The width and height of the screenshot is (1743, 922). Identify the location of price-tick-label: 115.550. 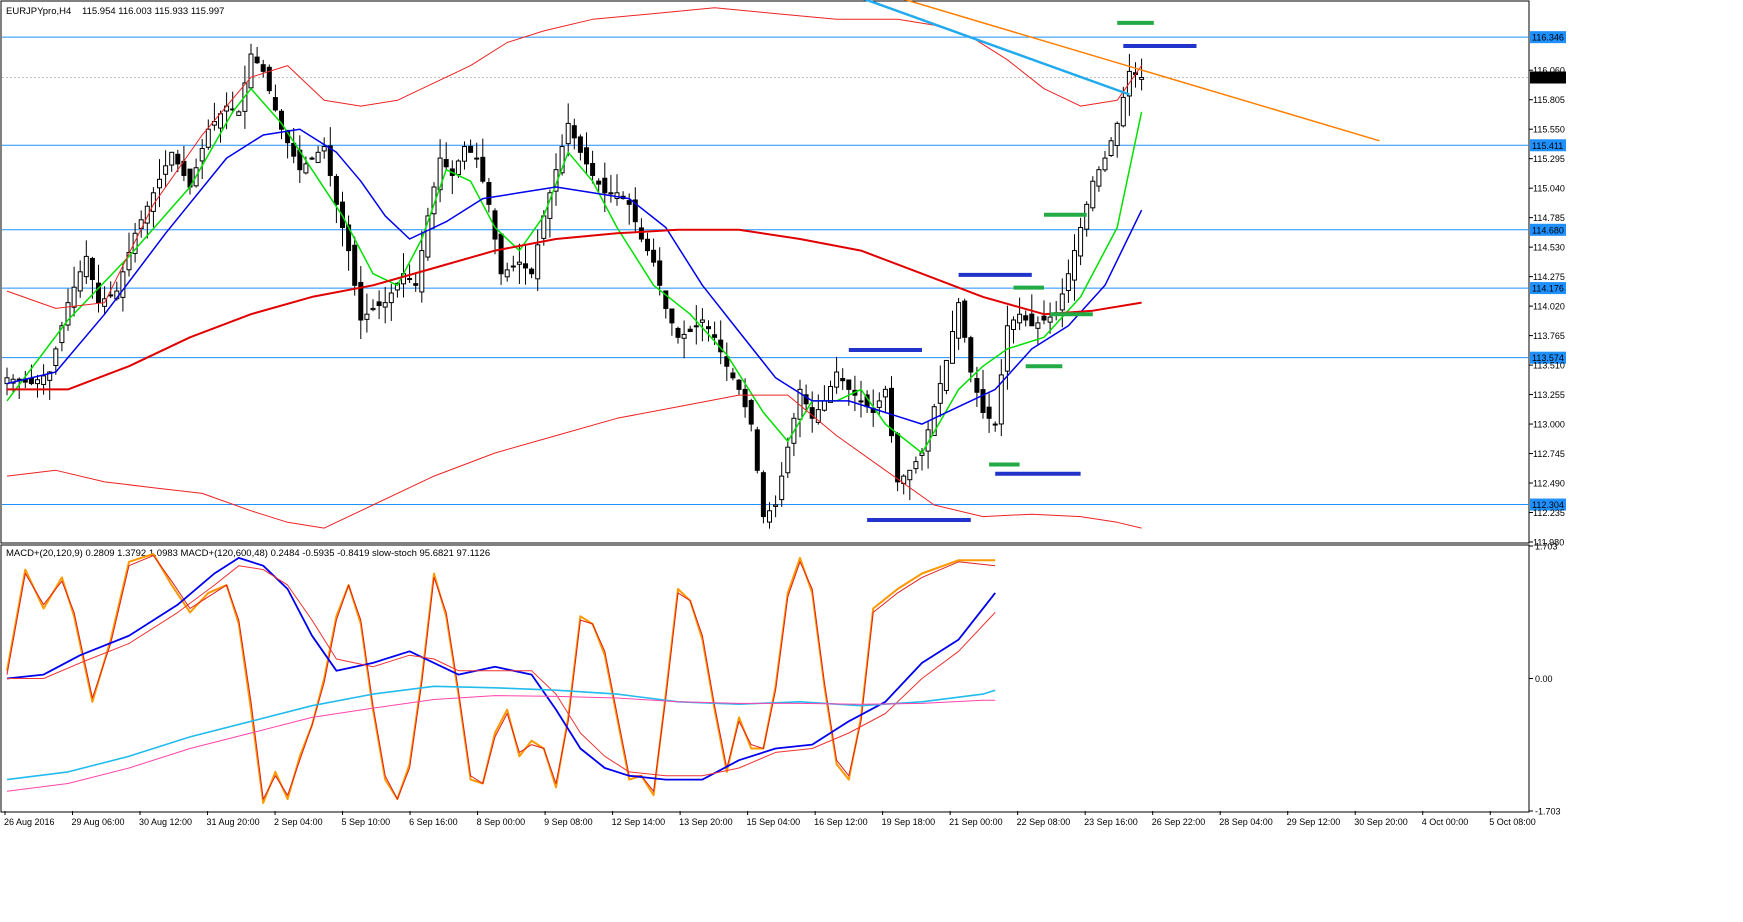
(1549, 130).